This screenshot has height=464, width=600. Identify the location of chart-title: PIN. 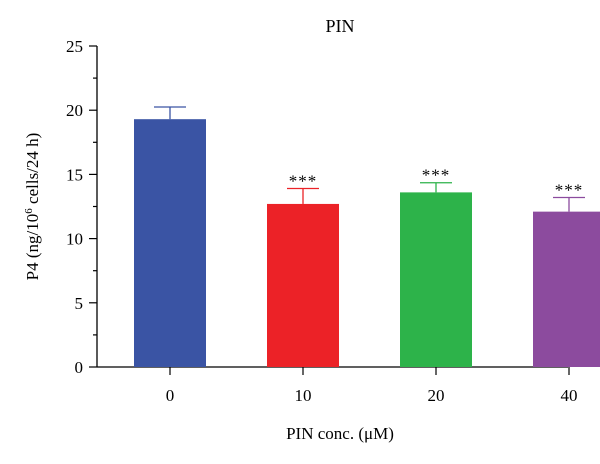
(339, 26).